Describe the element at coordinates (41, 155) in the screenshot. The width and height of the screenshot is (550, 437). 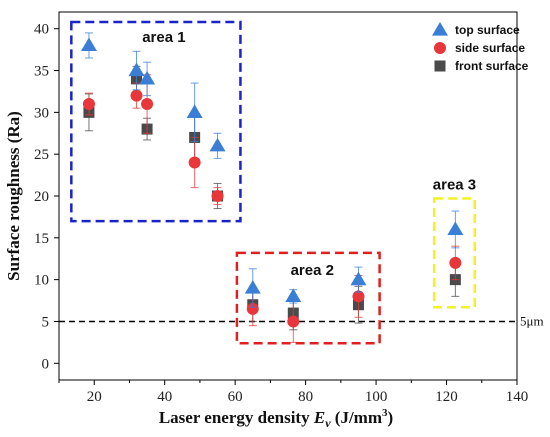
I see `y-tick-label: 25` at that location.